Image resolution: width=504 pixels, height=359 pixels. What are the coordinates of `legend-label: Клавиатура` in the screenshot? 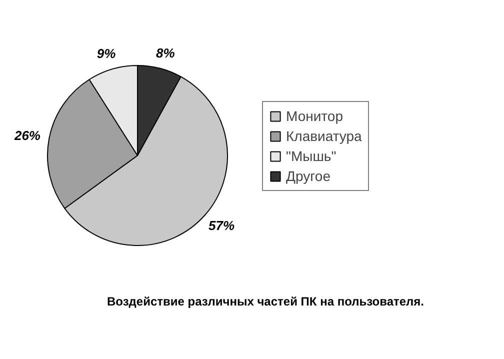 It's located at (324, 136).